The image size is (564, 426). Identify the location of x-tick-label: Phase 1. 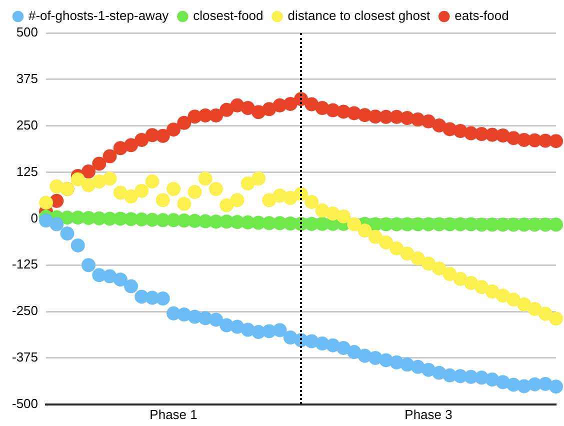
(174, 414).